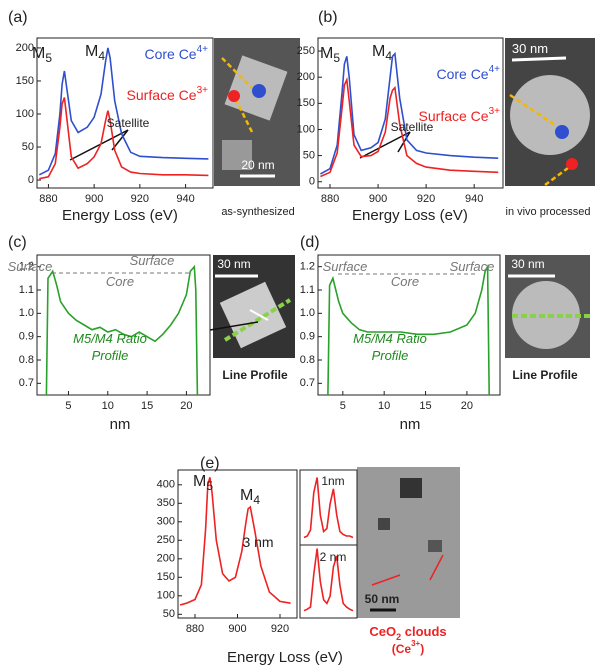 This screenshot has width=598, height=667. What do you see at coordinates (390, 355) in the screenshot?
I see `annotation-text: Profile` at bounding box center [390, 355].